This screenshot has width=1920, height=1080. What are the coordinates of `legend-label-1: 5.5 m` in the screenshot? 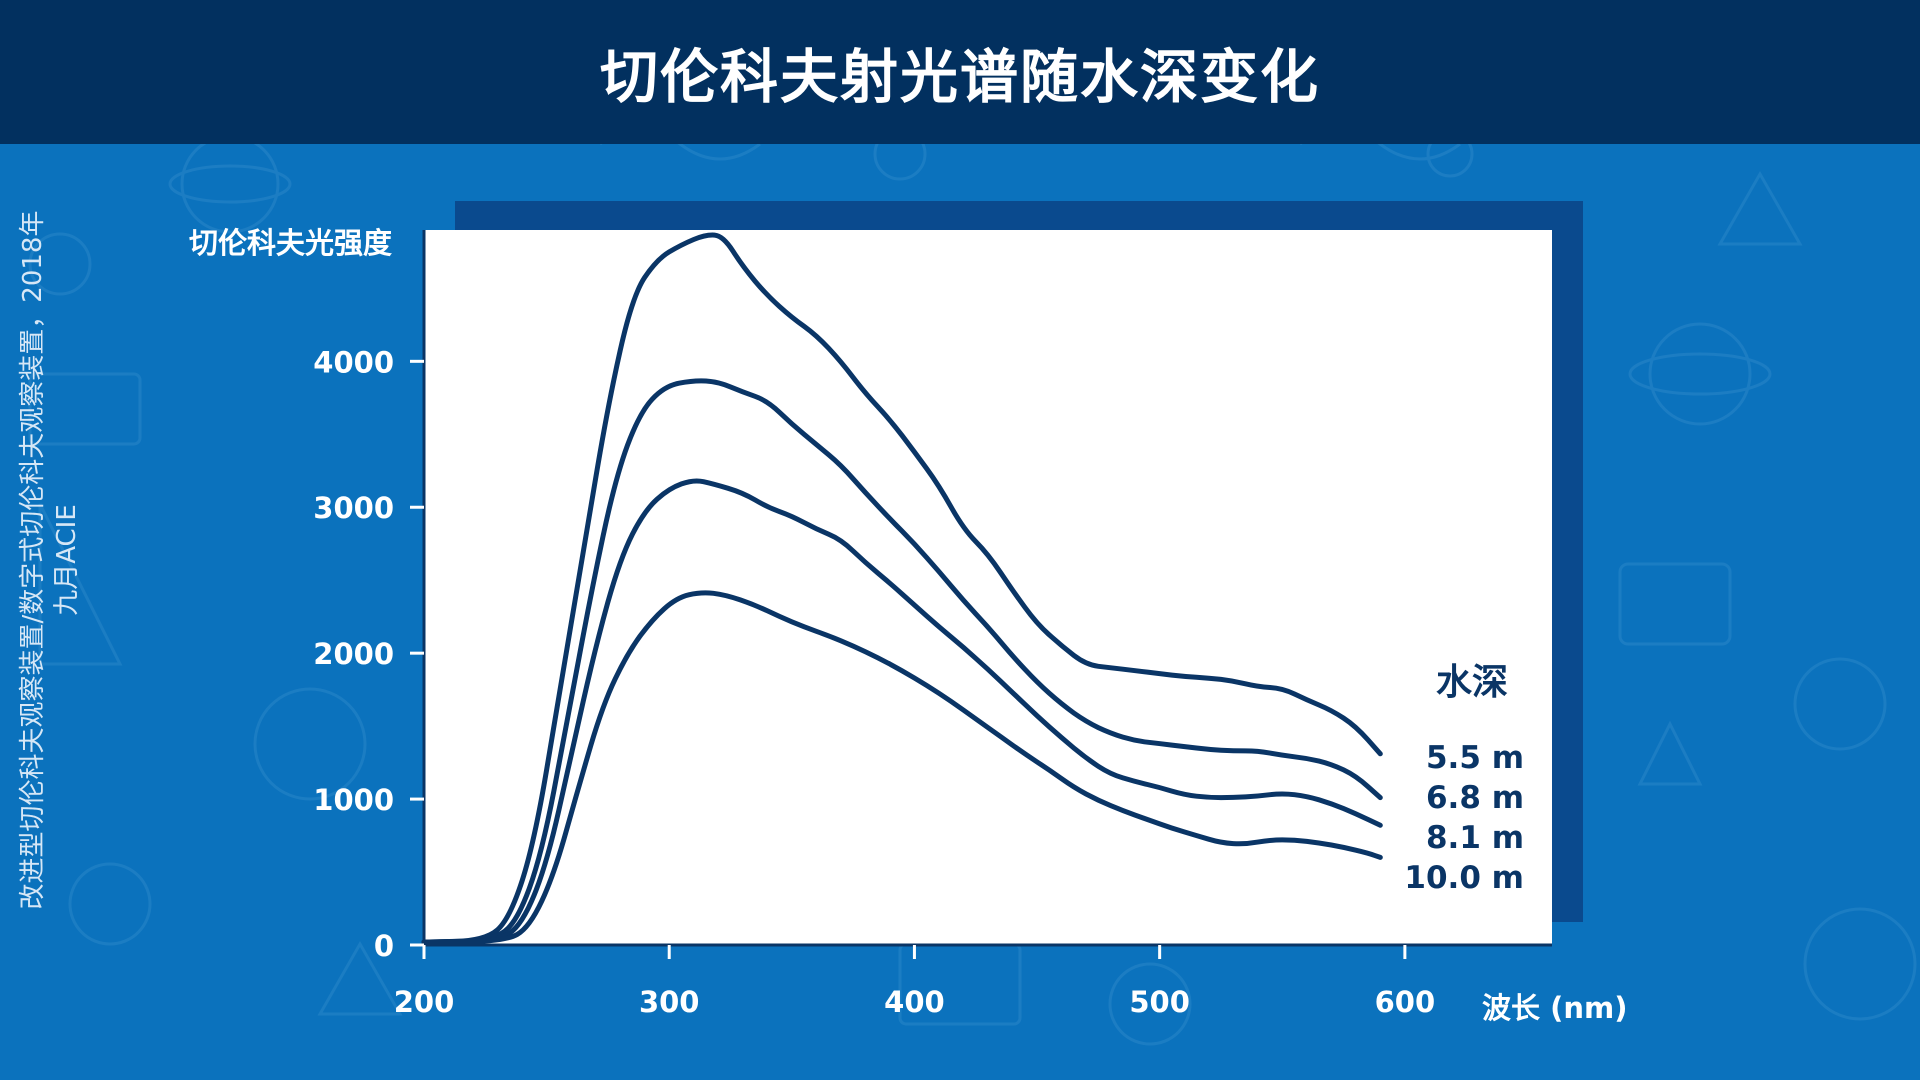 It's located at (1475, 758).